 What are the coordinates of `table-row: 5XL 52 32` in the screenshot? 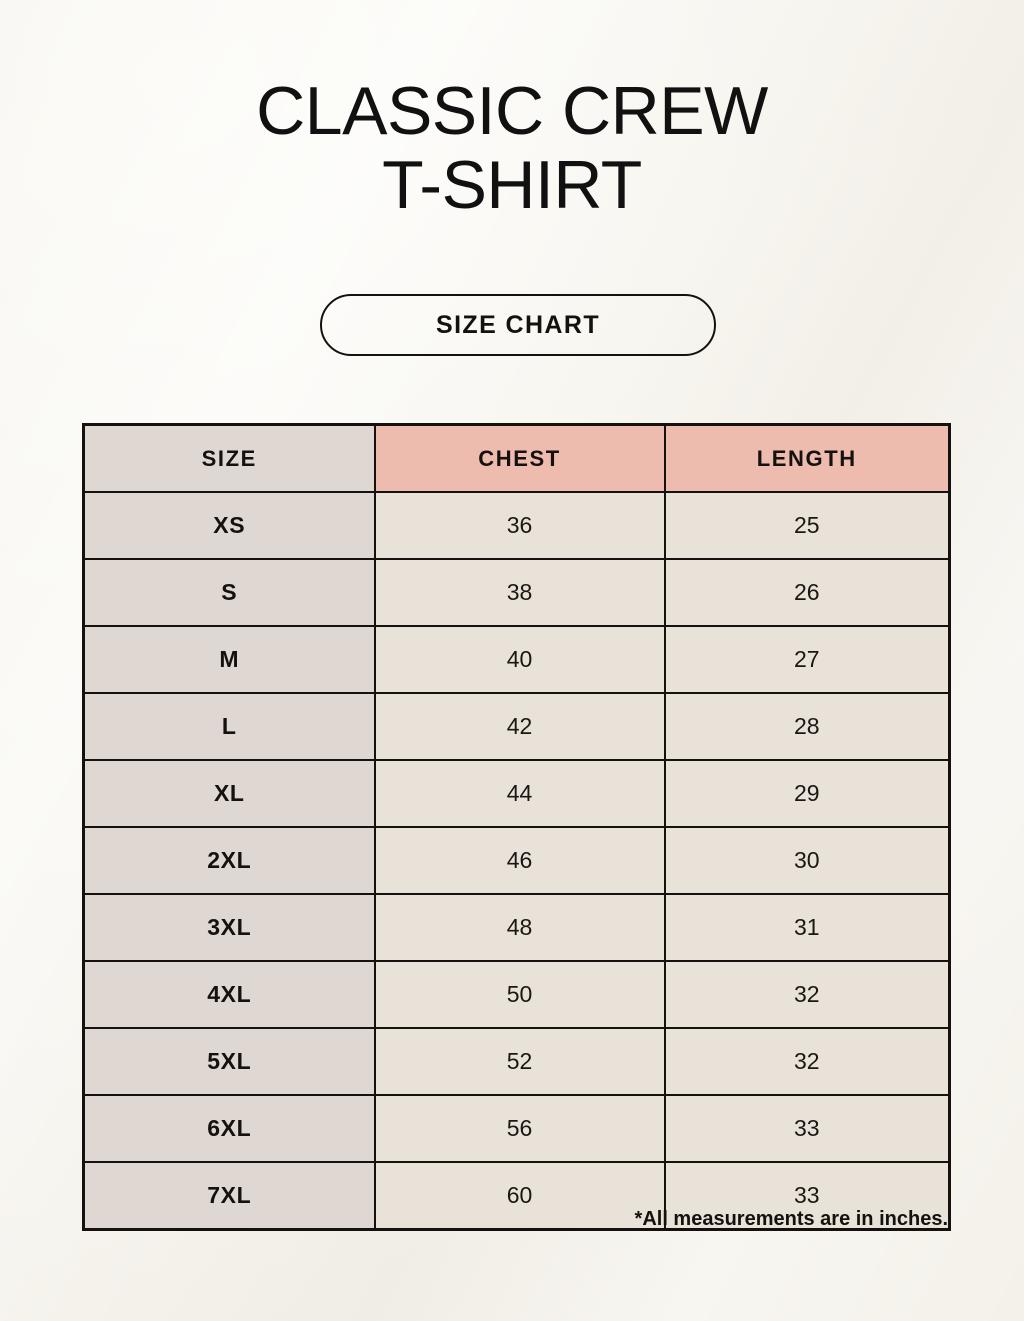 It's located at (516, 1061).